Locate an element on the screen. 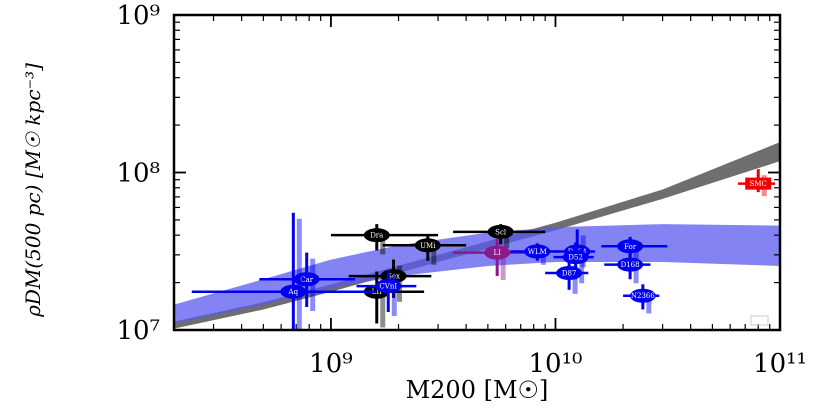 This screenshot has width=830, height=409. data-point-scl: Scl is located at coordinates (499, 236).